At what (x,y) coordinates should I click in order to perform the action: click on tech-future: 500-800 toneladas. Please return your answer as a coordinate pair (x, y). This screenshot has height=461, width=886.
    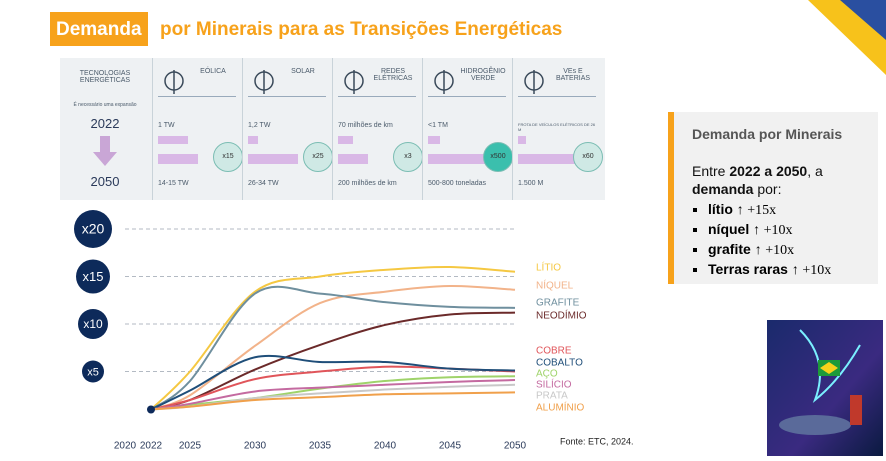
    Looking at the image, I should click on (457, 183).